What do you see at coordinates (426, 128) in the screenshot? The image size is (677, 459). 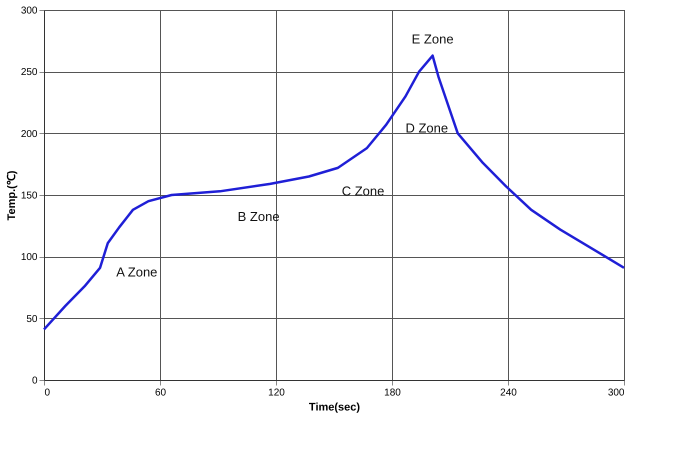 I see `annotation: D Zone` at bounding box center [426, 128].